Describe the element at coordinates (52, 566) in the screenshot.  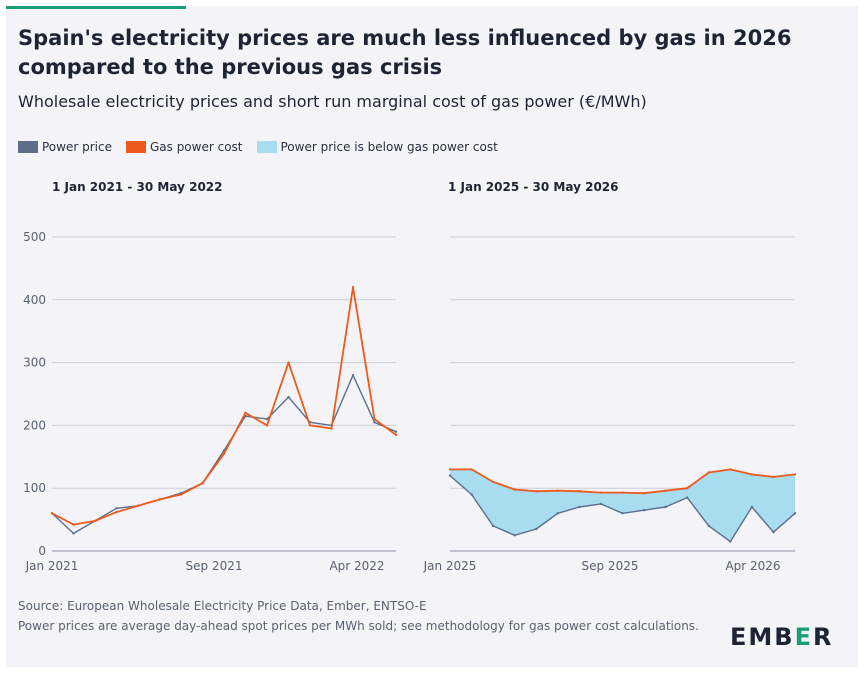
I see `x-tick-label: Jan 2021` at that location.